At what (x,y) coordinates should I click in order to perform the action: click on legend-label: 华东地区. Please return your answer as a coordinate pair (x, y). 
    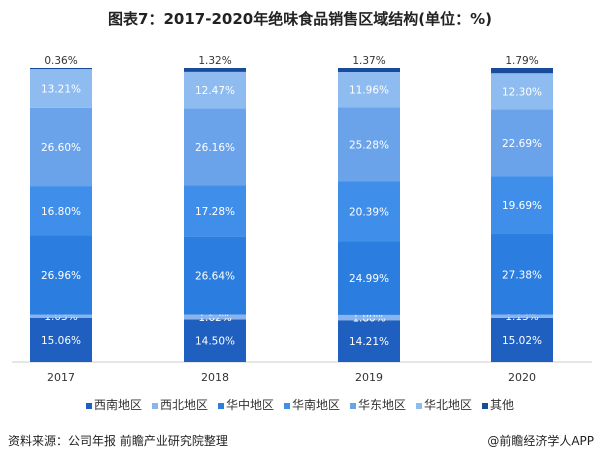
    Looking at the image, I should click on (382, 405).